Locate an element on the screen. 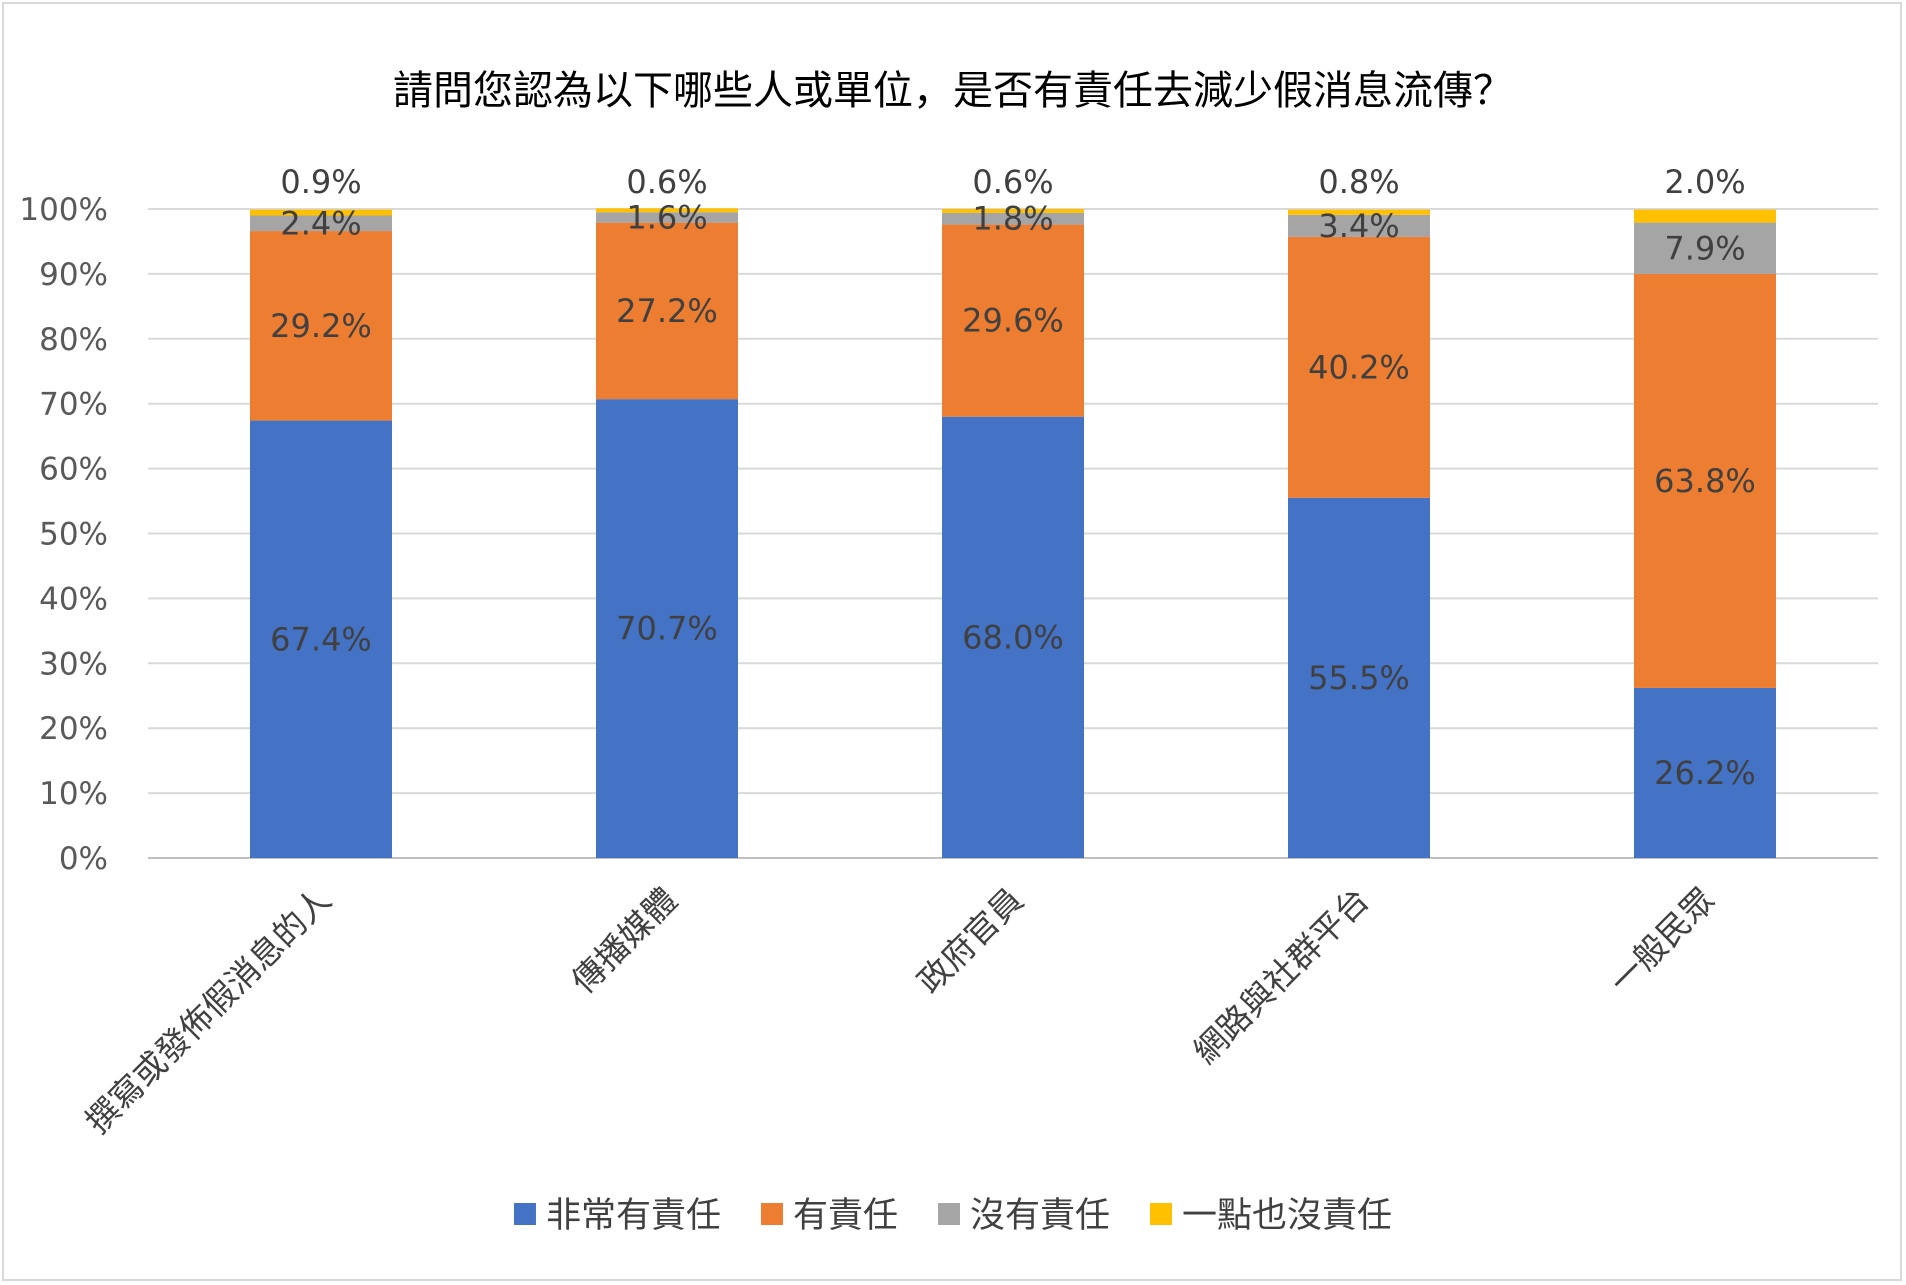  data-label: 7.9% is located at coordinates (1704, 248).